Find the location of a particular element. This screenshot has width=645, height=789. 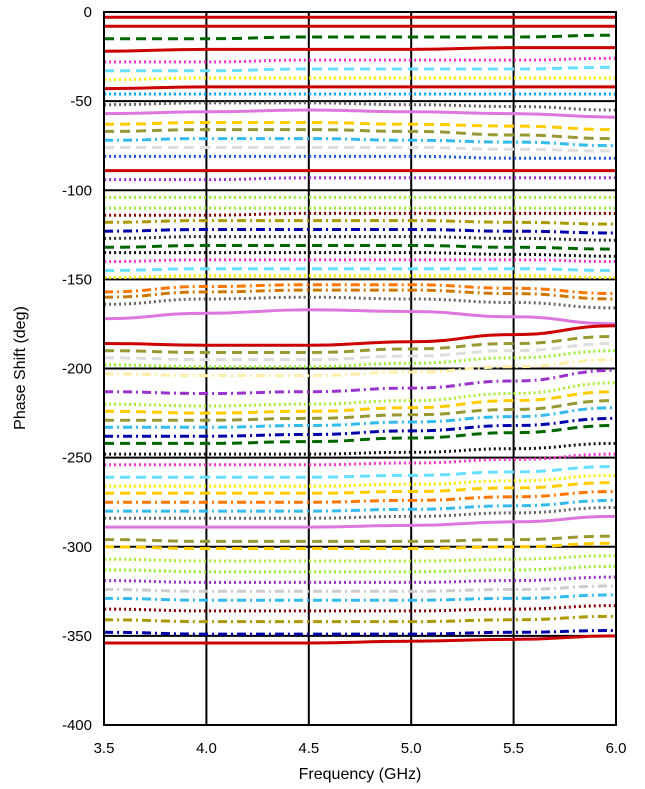

y-tick-label: -150 is located at coordinates (77, 279).